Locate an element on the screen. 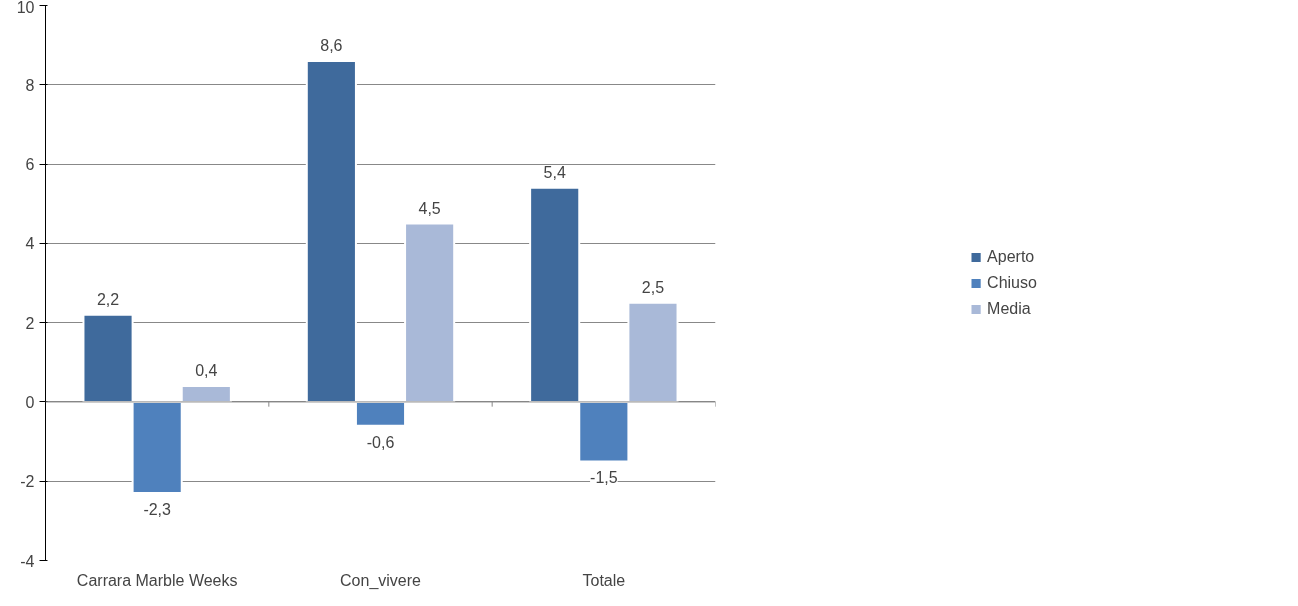 The width and height of the screenshot is (1298, 606). x-tick-label: Carrara Marble Weeks is located at coordinates (157, 580).